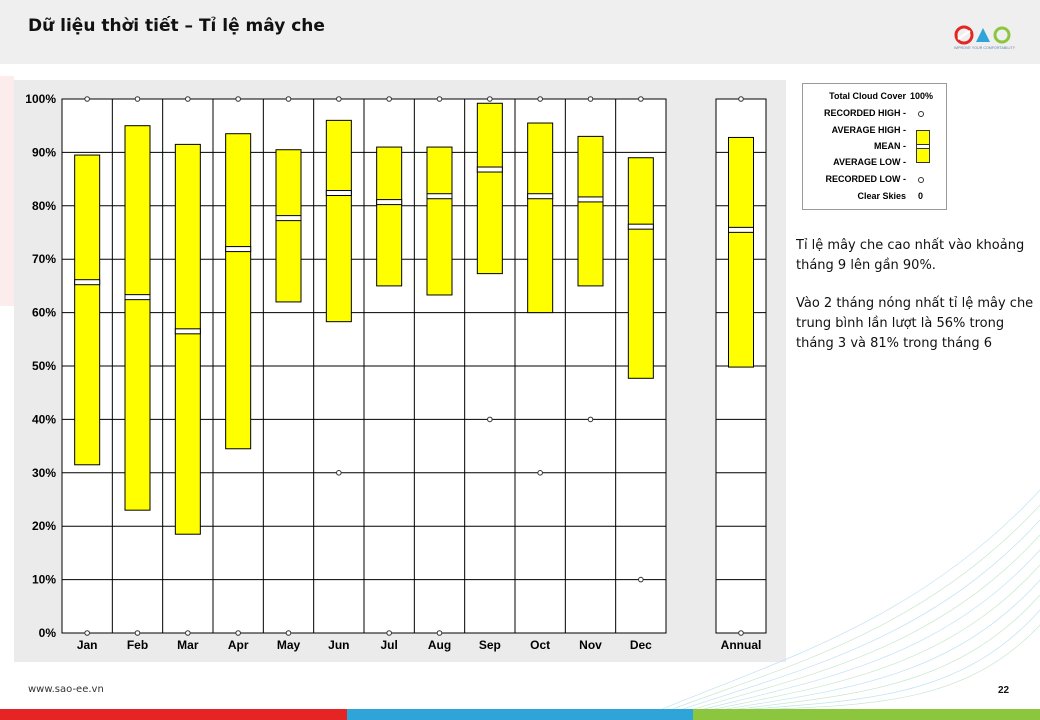  What do you see at coordinates (389, 99) in the screenshot?
I see `month-jul-recorded-high` at bounding box center [389, 99].